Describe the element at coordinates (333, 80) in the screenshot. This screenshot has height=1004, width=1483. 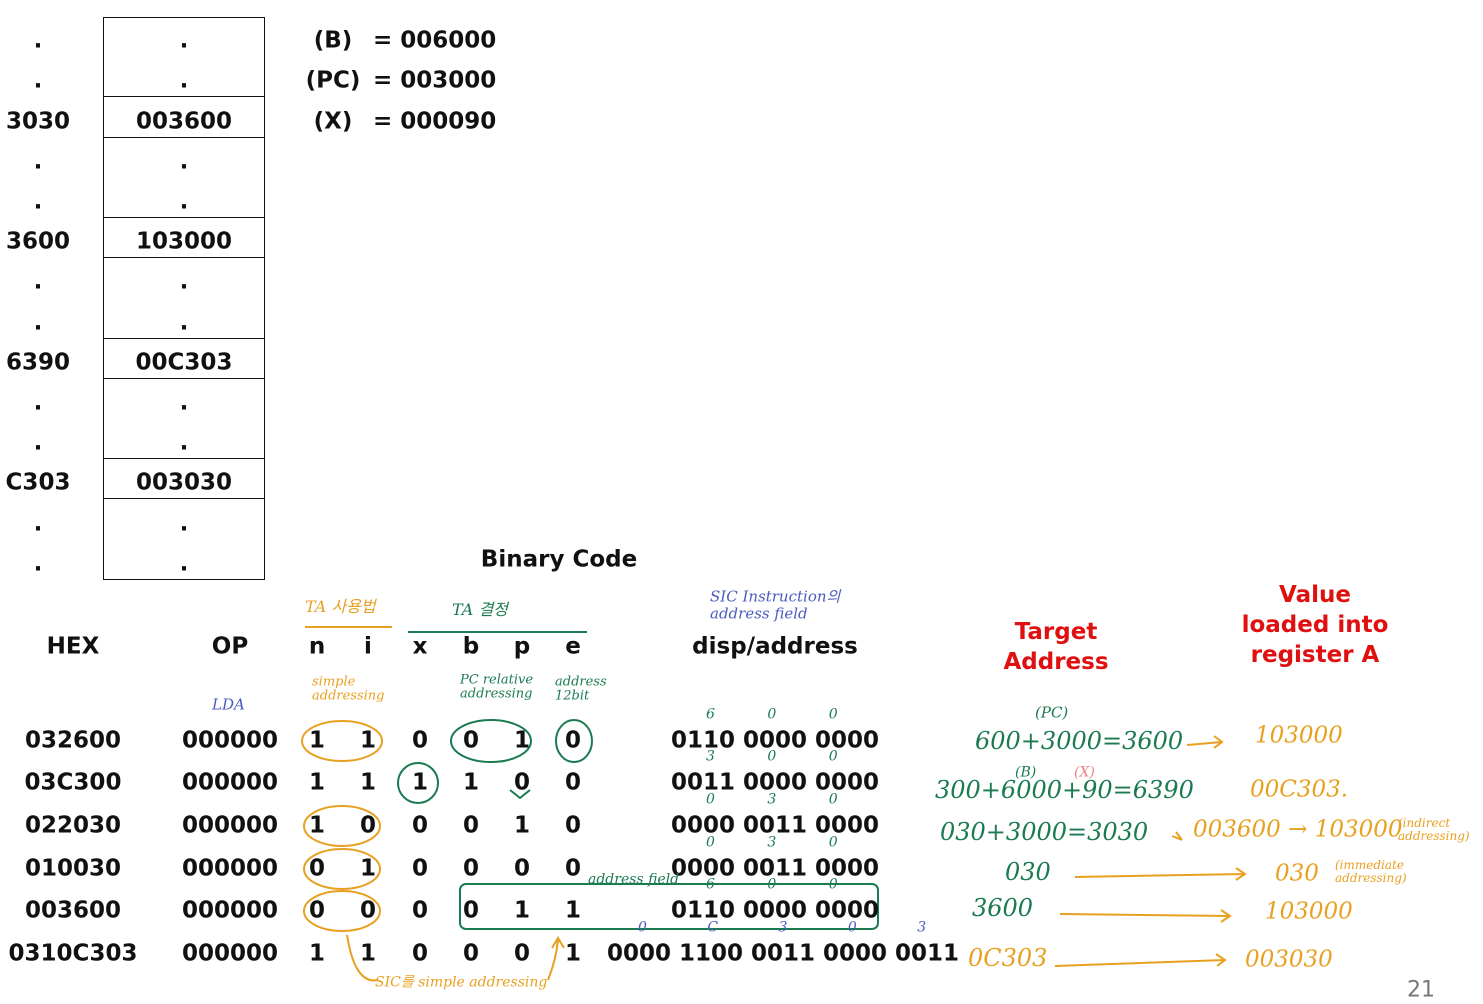
I see `register-name: (PC)` at that location.